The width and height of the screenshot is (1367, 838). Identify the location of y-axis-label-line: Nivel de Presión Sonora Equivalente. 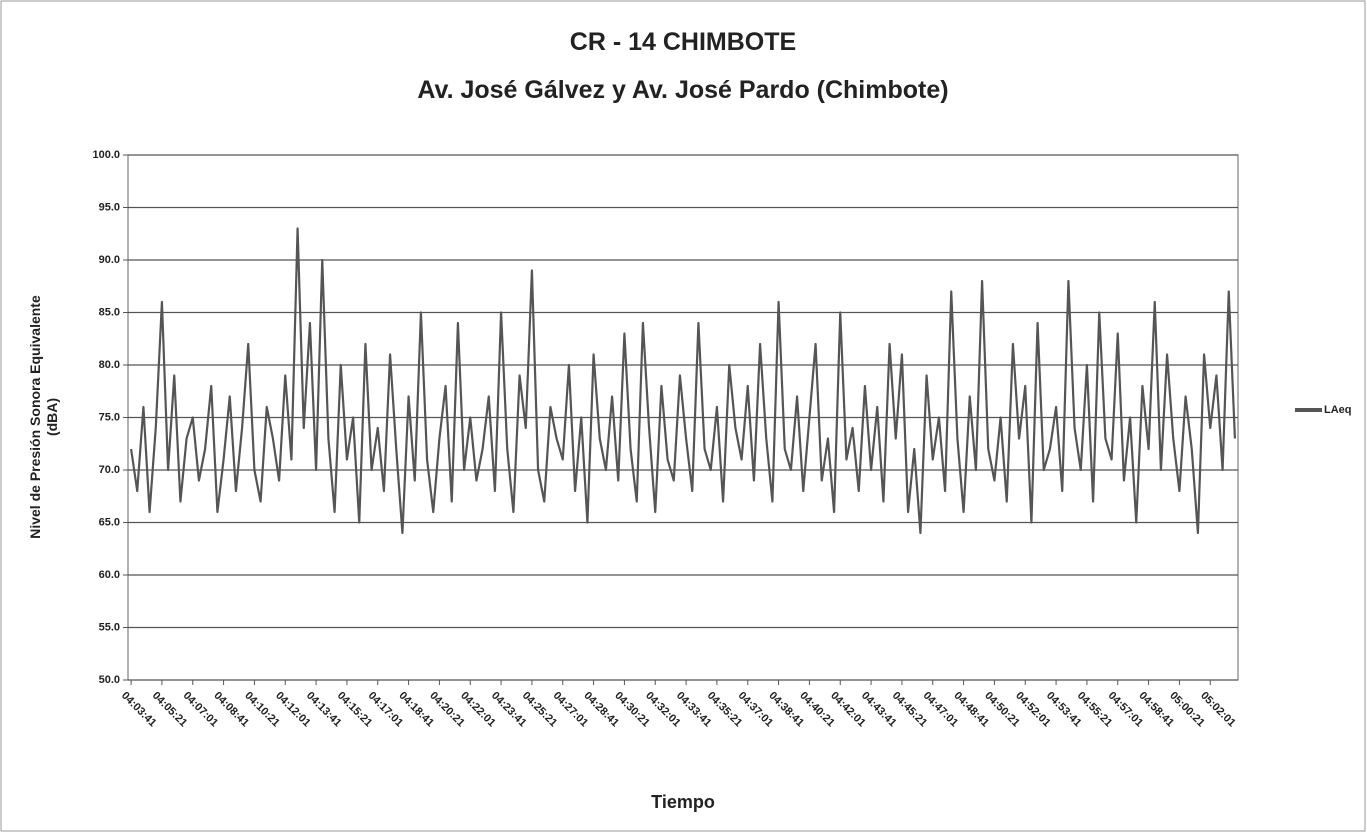
(35, 417).